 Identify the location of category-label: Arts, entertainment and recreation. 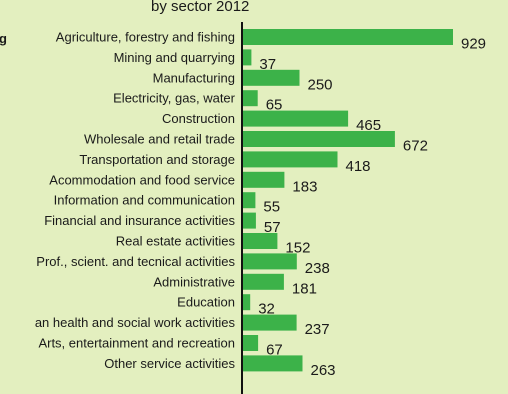
(136, 343).